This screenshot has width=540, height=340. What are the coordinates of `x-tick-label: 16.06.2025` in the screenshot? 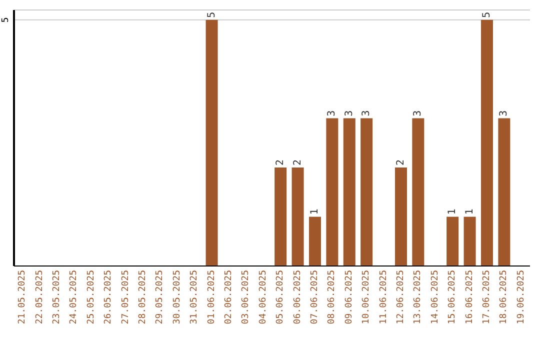 It's located at (469, 297).